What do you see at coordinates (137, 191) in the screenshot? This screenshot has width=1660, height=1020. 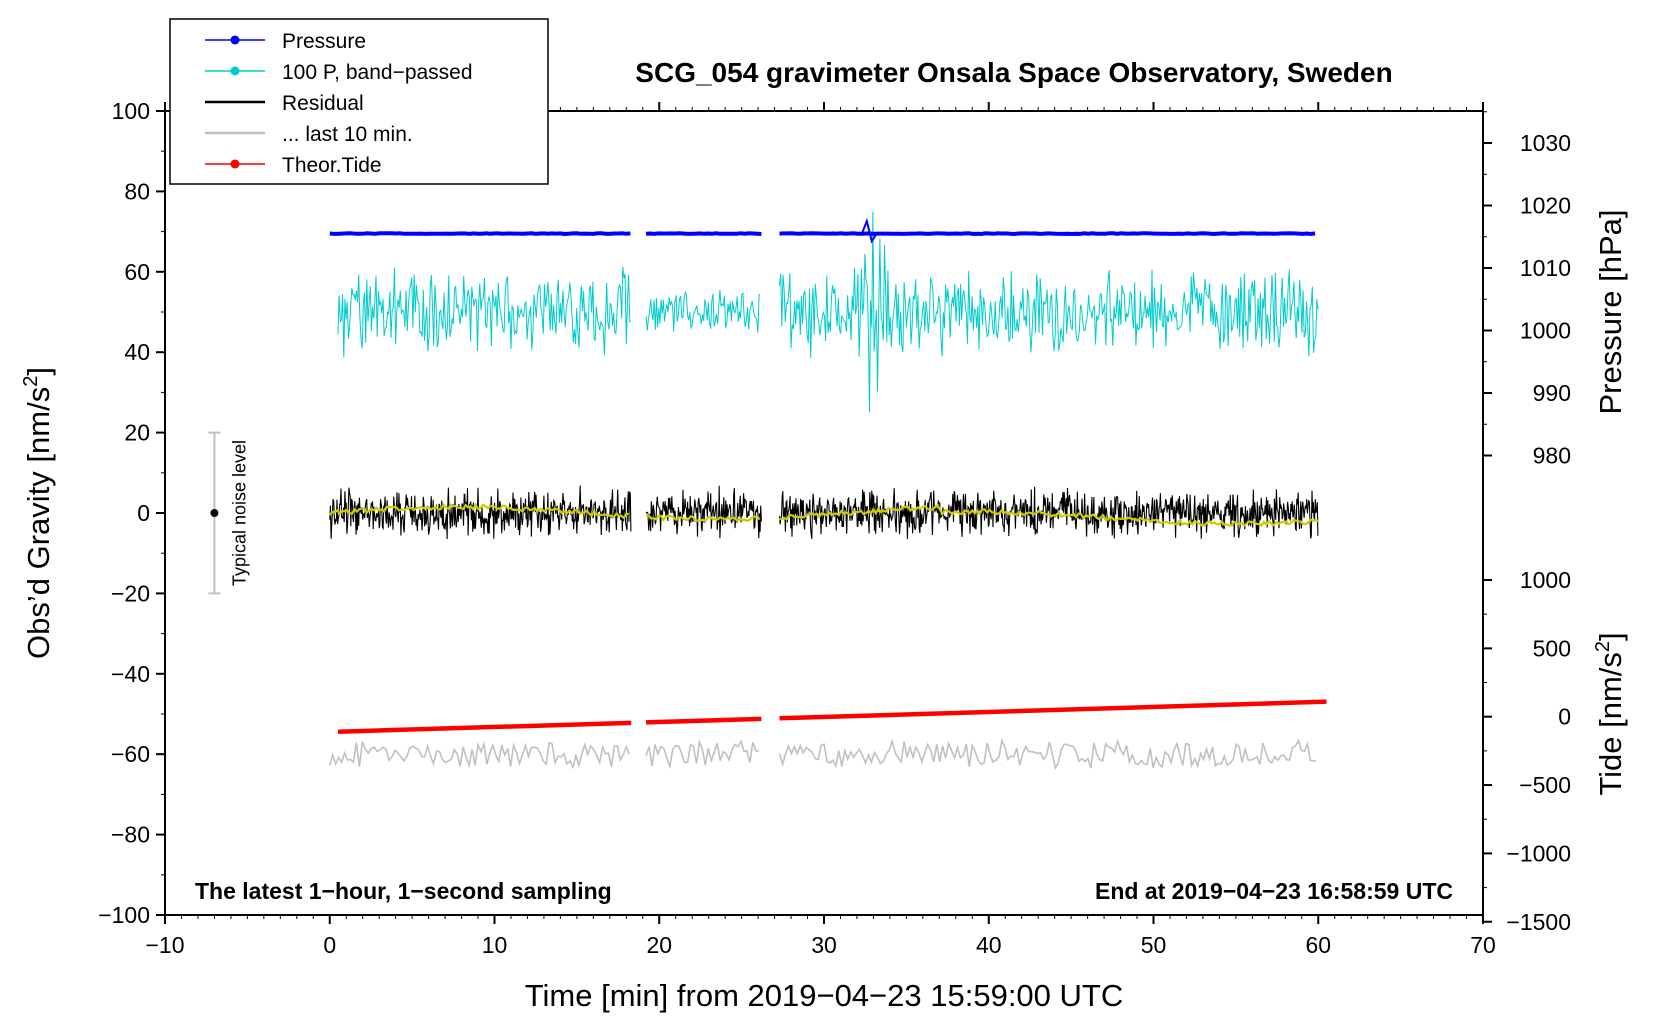 I see `y-tick-label: 80` at bounding box center [137, 191].